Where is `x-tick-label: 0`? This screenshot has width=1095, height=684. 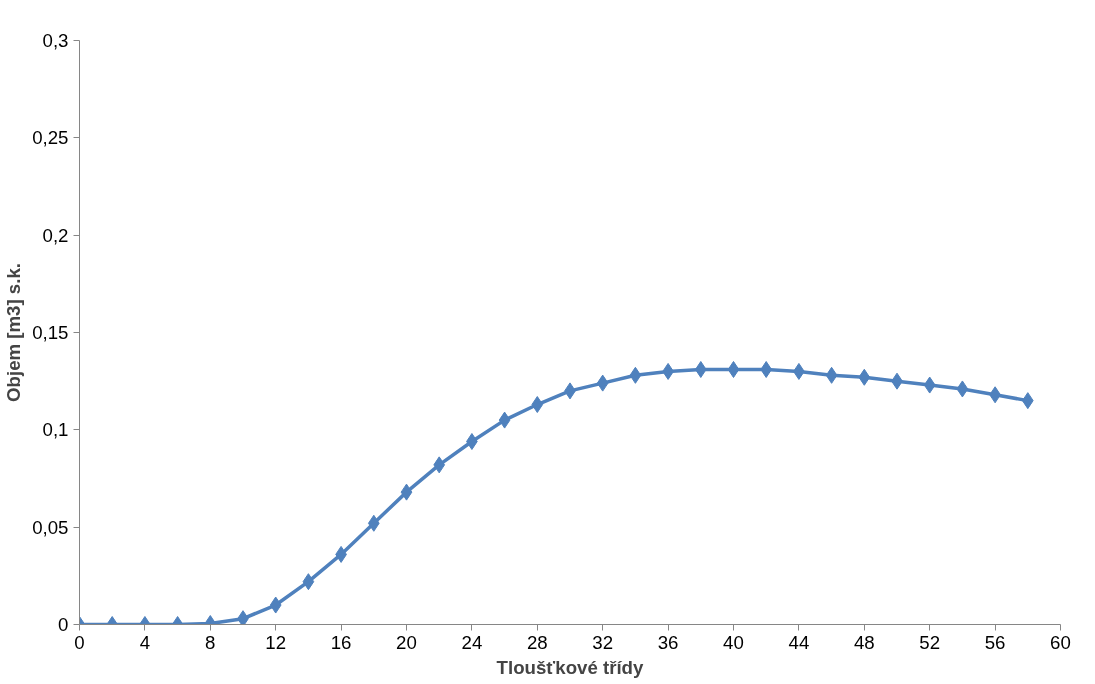
x-tick-label: 0 is located at coordinates (79, 642).